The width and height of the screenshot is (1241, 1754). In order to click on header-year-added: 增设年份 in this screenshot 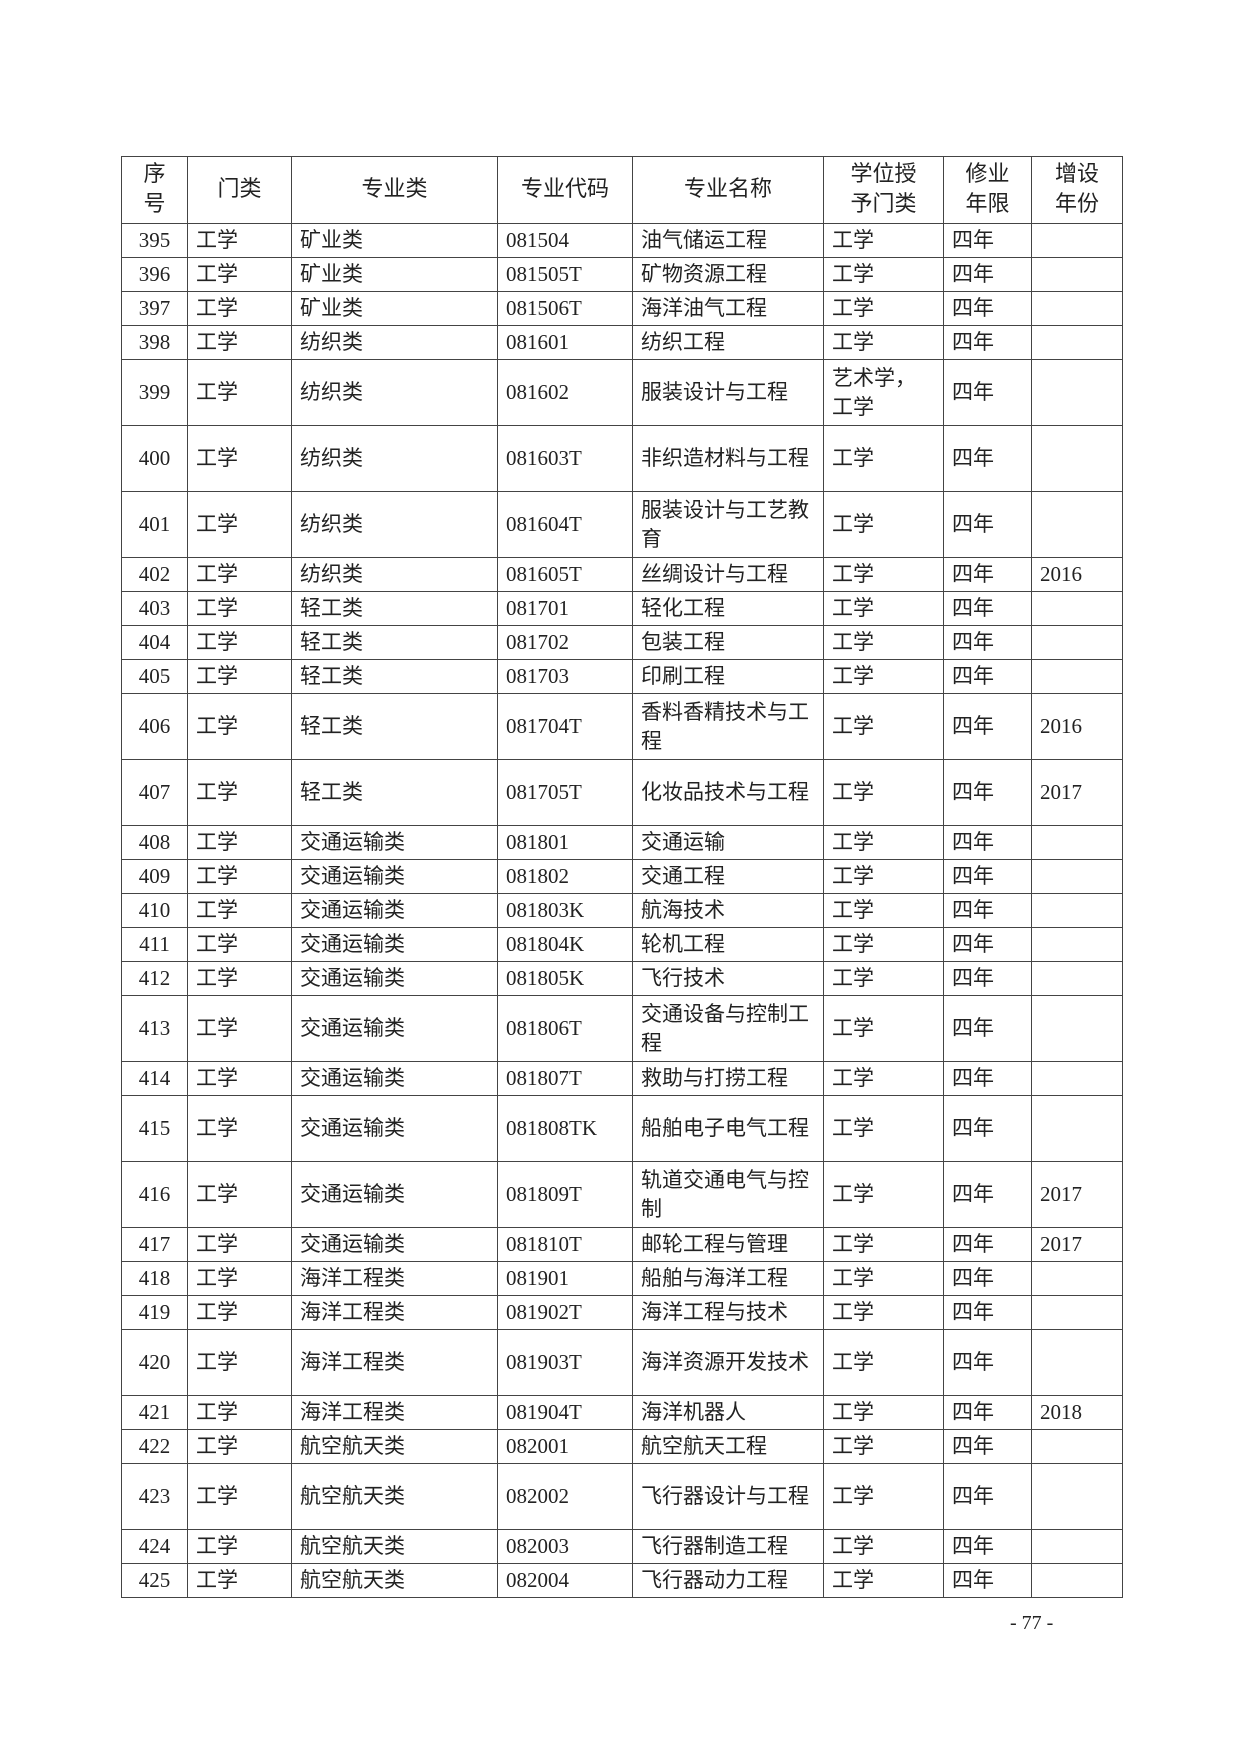, I will do `click(1077, 190)`.